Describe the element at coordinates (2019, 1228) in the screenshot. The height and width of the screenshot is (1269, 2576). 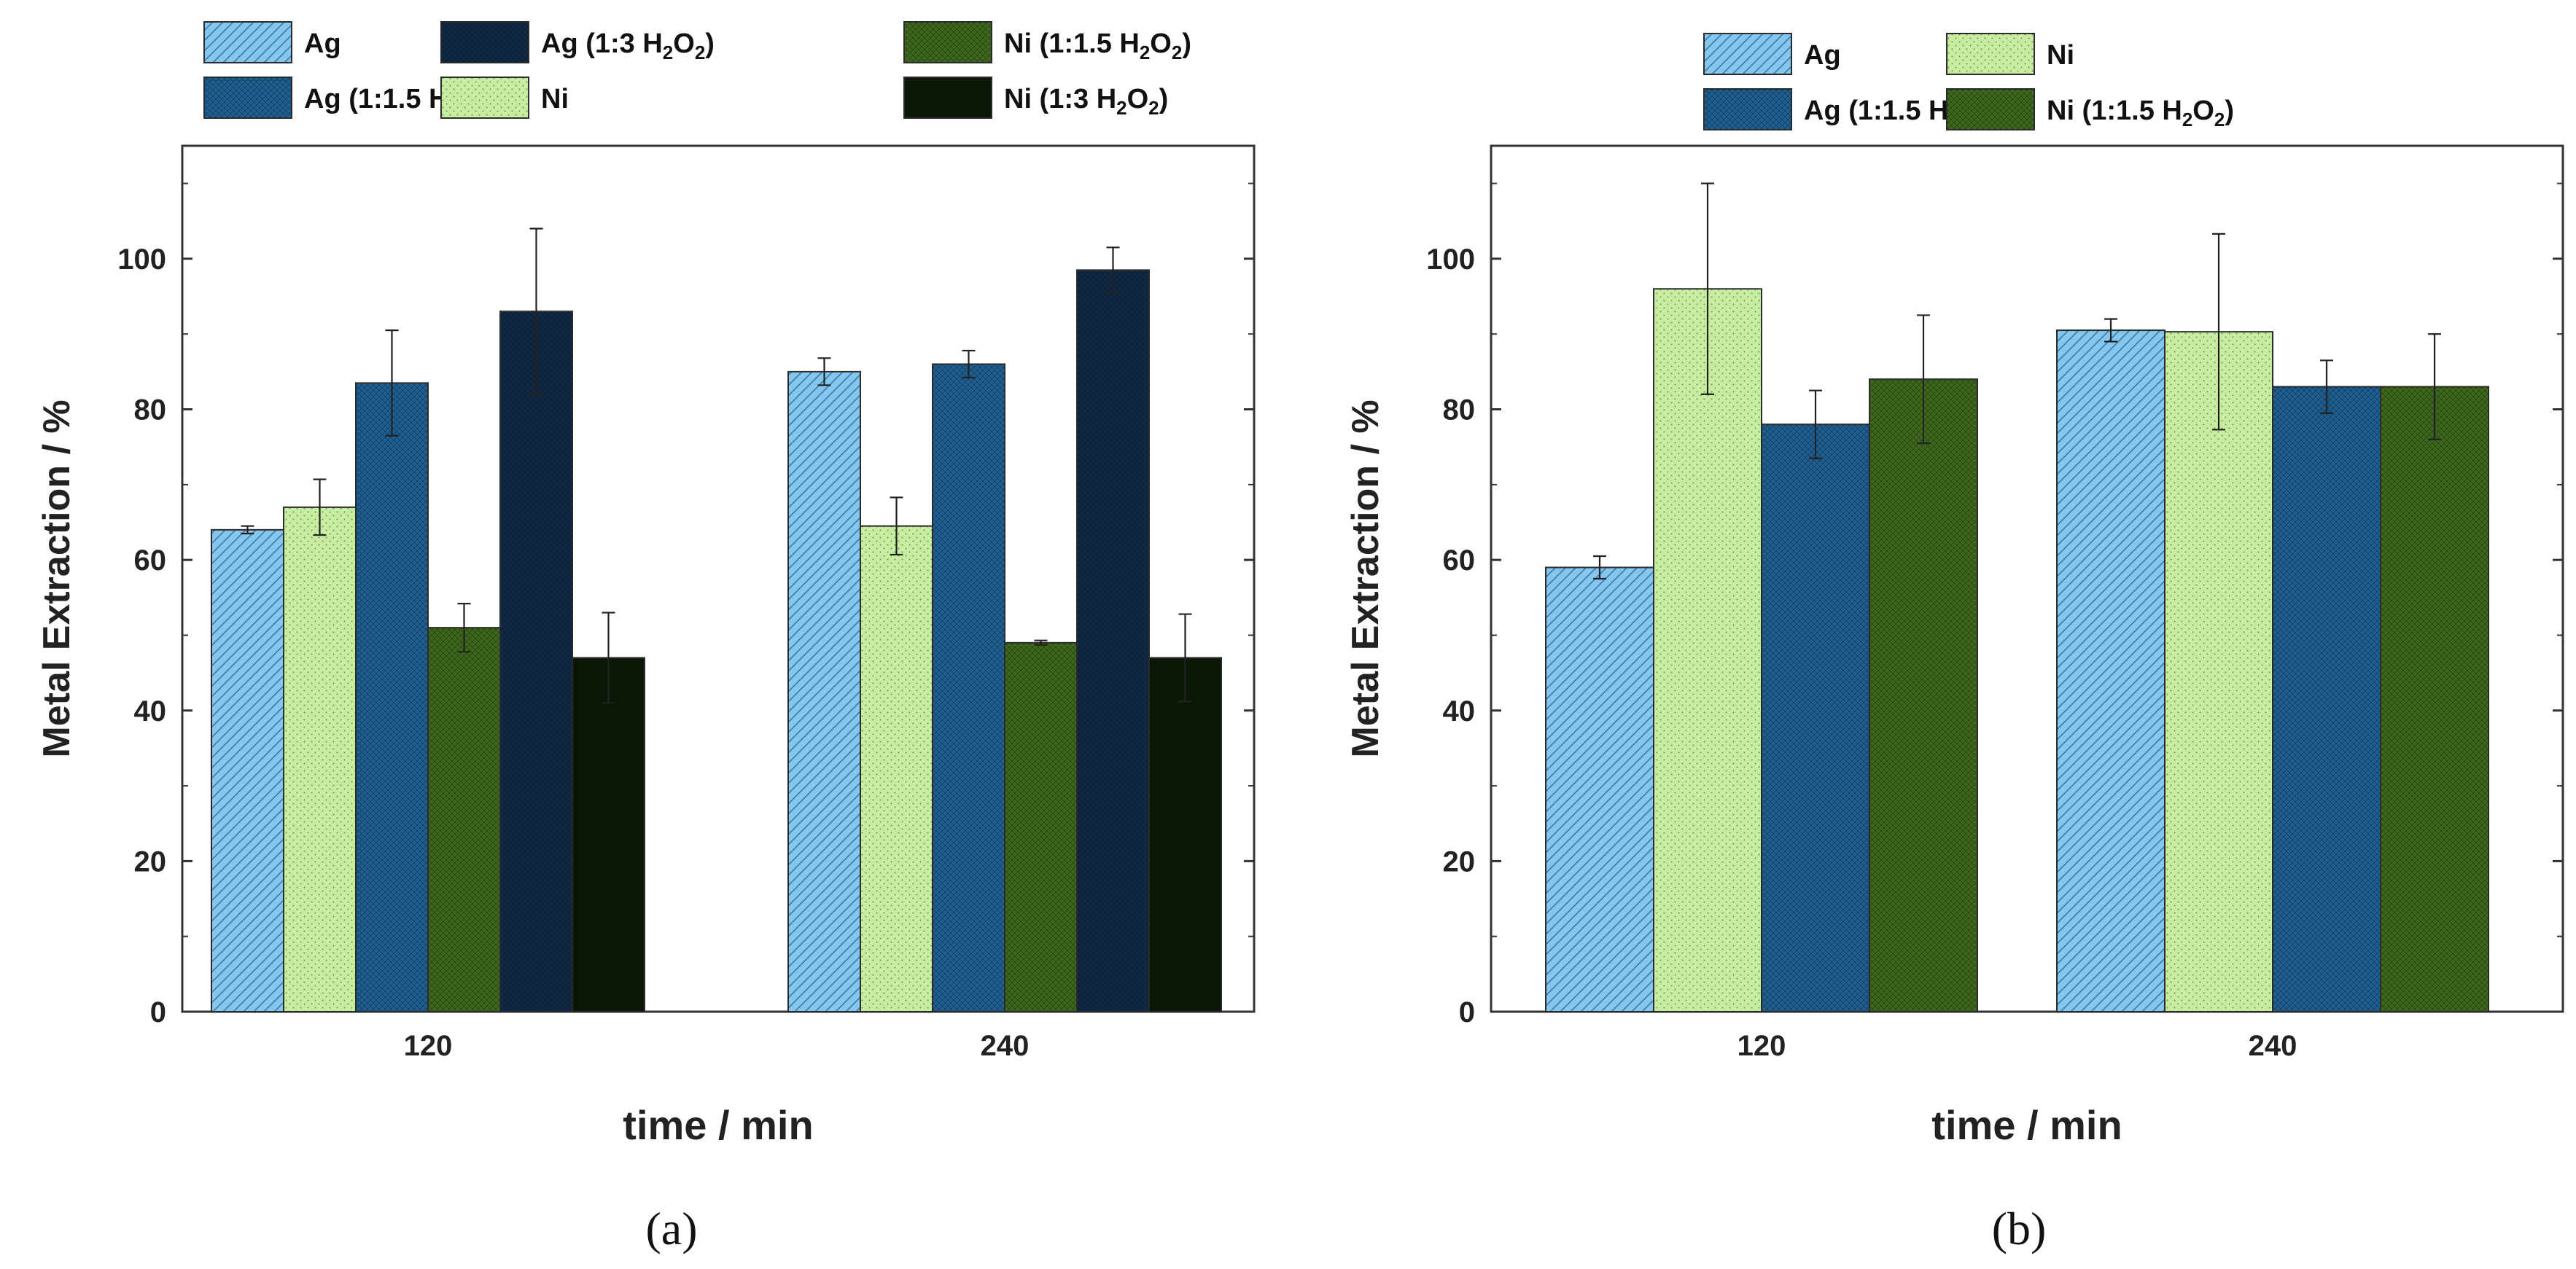
I see `panel-b-label: (b)` at that location.